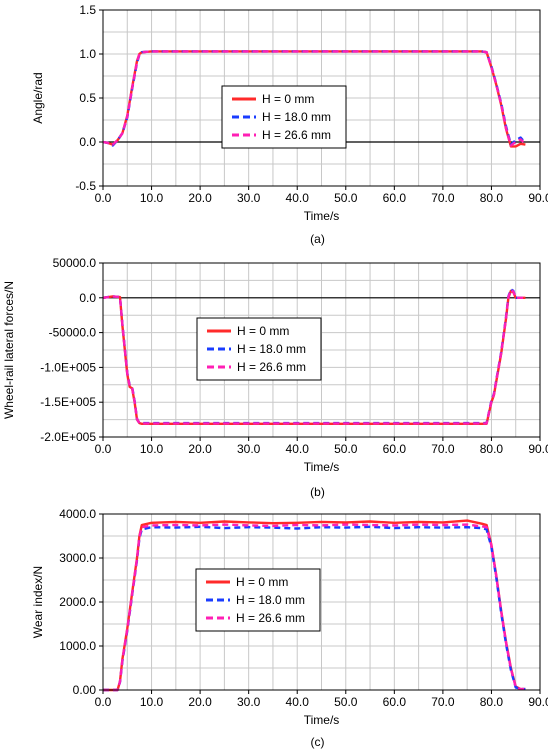 Image resolution: width=548 pixels, height=754 pixels. What do you see at coordinates (87, 10) in the screenshot?
I see `y-tick-label: 1.5` at bounding box center [87, 10].